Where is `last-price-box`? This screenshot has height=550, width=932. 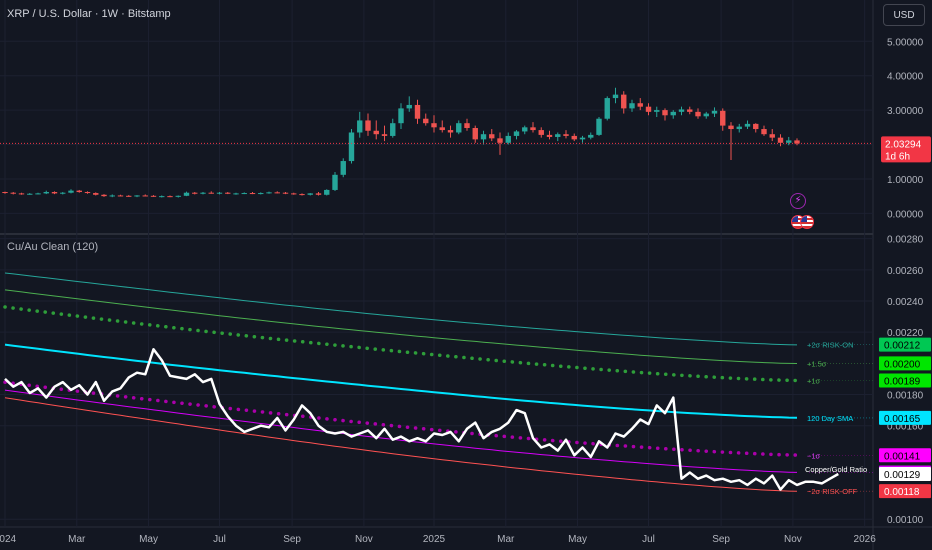
last-price-box is located at coordinates (906, 149).